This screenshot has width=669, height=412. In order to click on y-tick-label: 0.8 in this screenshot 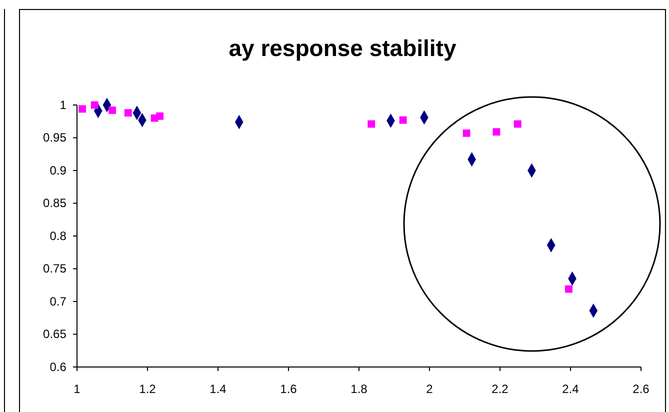, I will do `click(58, 235)`.